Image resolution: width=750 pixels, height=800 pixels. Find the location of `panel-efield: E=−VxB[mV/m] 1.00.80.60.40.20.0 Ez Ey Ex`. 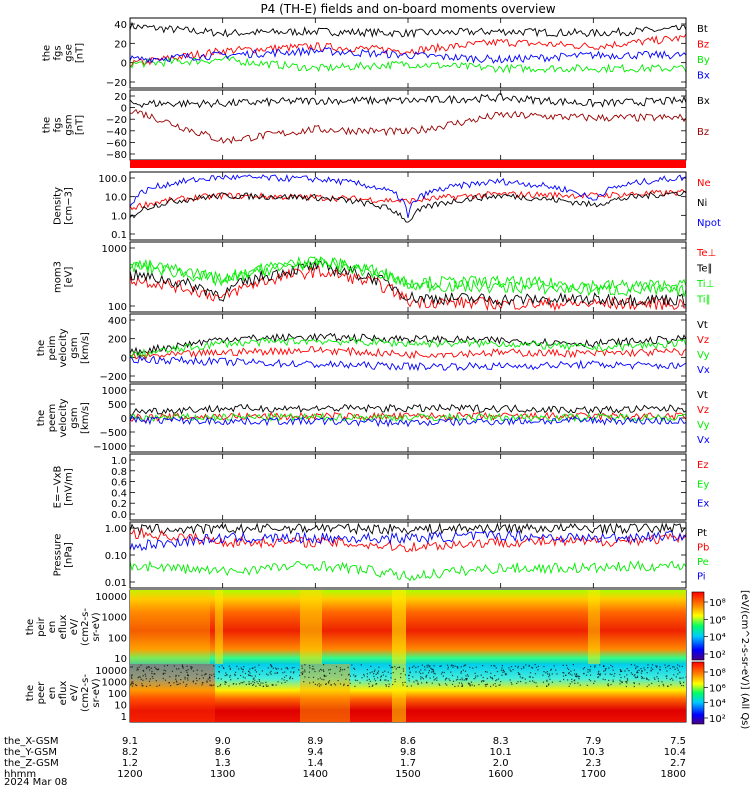

panel-efield: E=−VxB[mV/m] 1.00.80.60.40.20.0 Ez Ey Ex is located at coordinates (381, 487).